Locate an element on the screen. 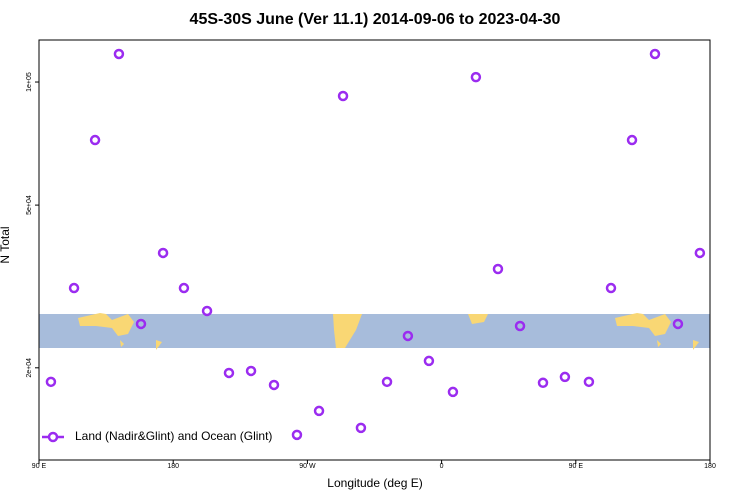 The width and height of the screenshot is (750, 500). y-tick-label: 5e+04 is located at coordinates (29, 205).